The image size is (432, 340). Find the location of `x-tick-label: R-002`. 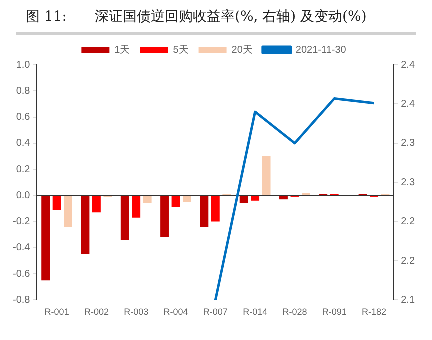

x-tick-label: R-002 is located at coordinates (96, 312).